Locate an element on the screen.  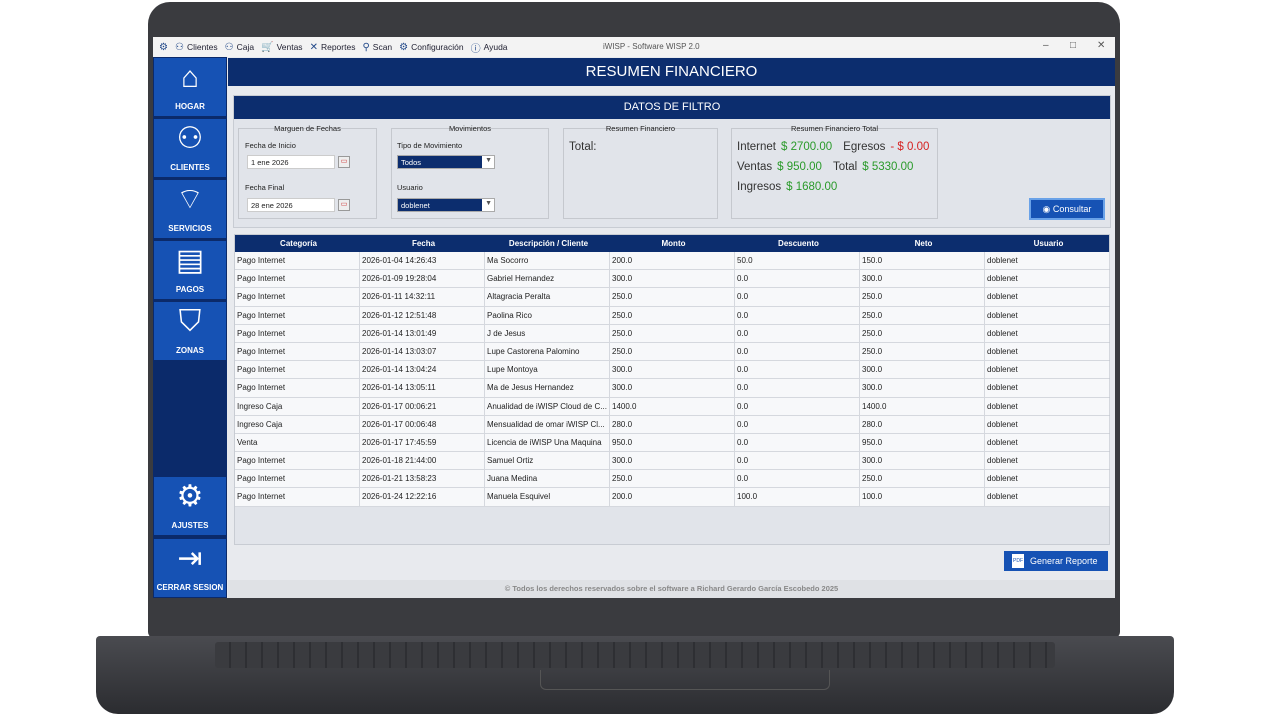
nav-label: ZONAS is located at coordinates (190, 350).